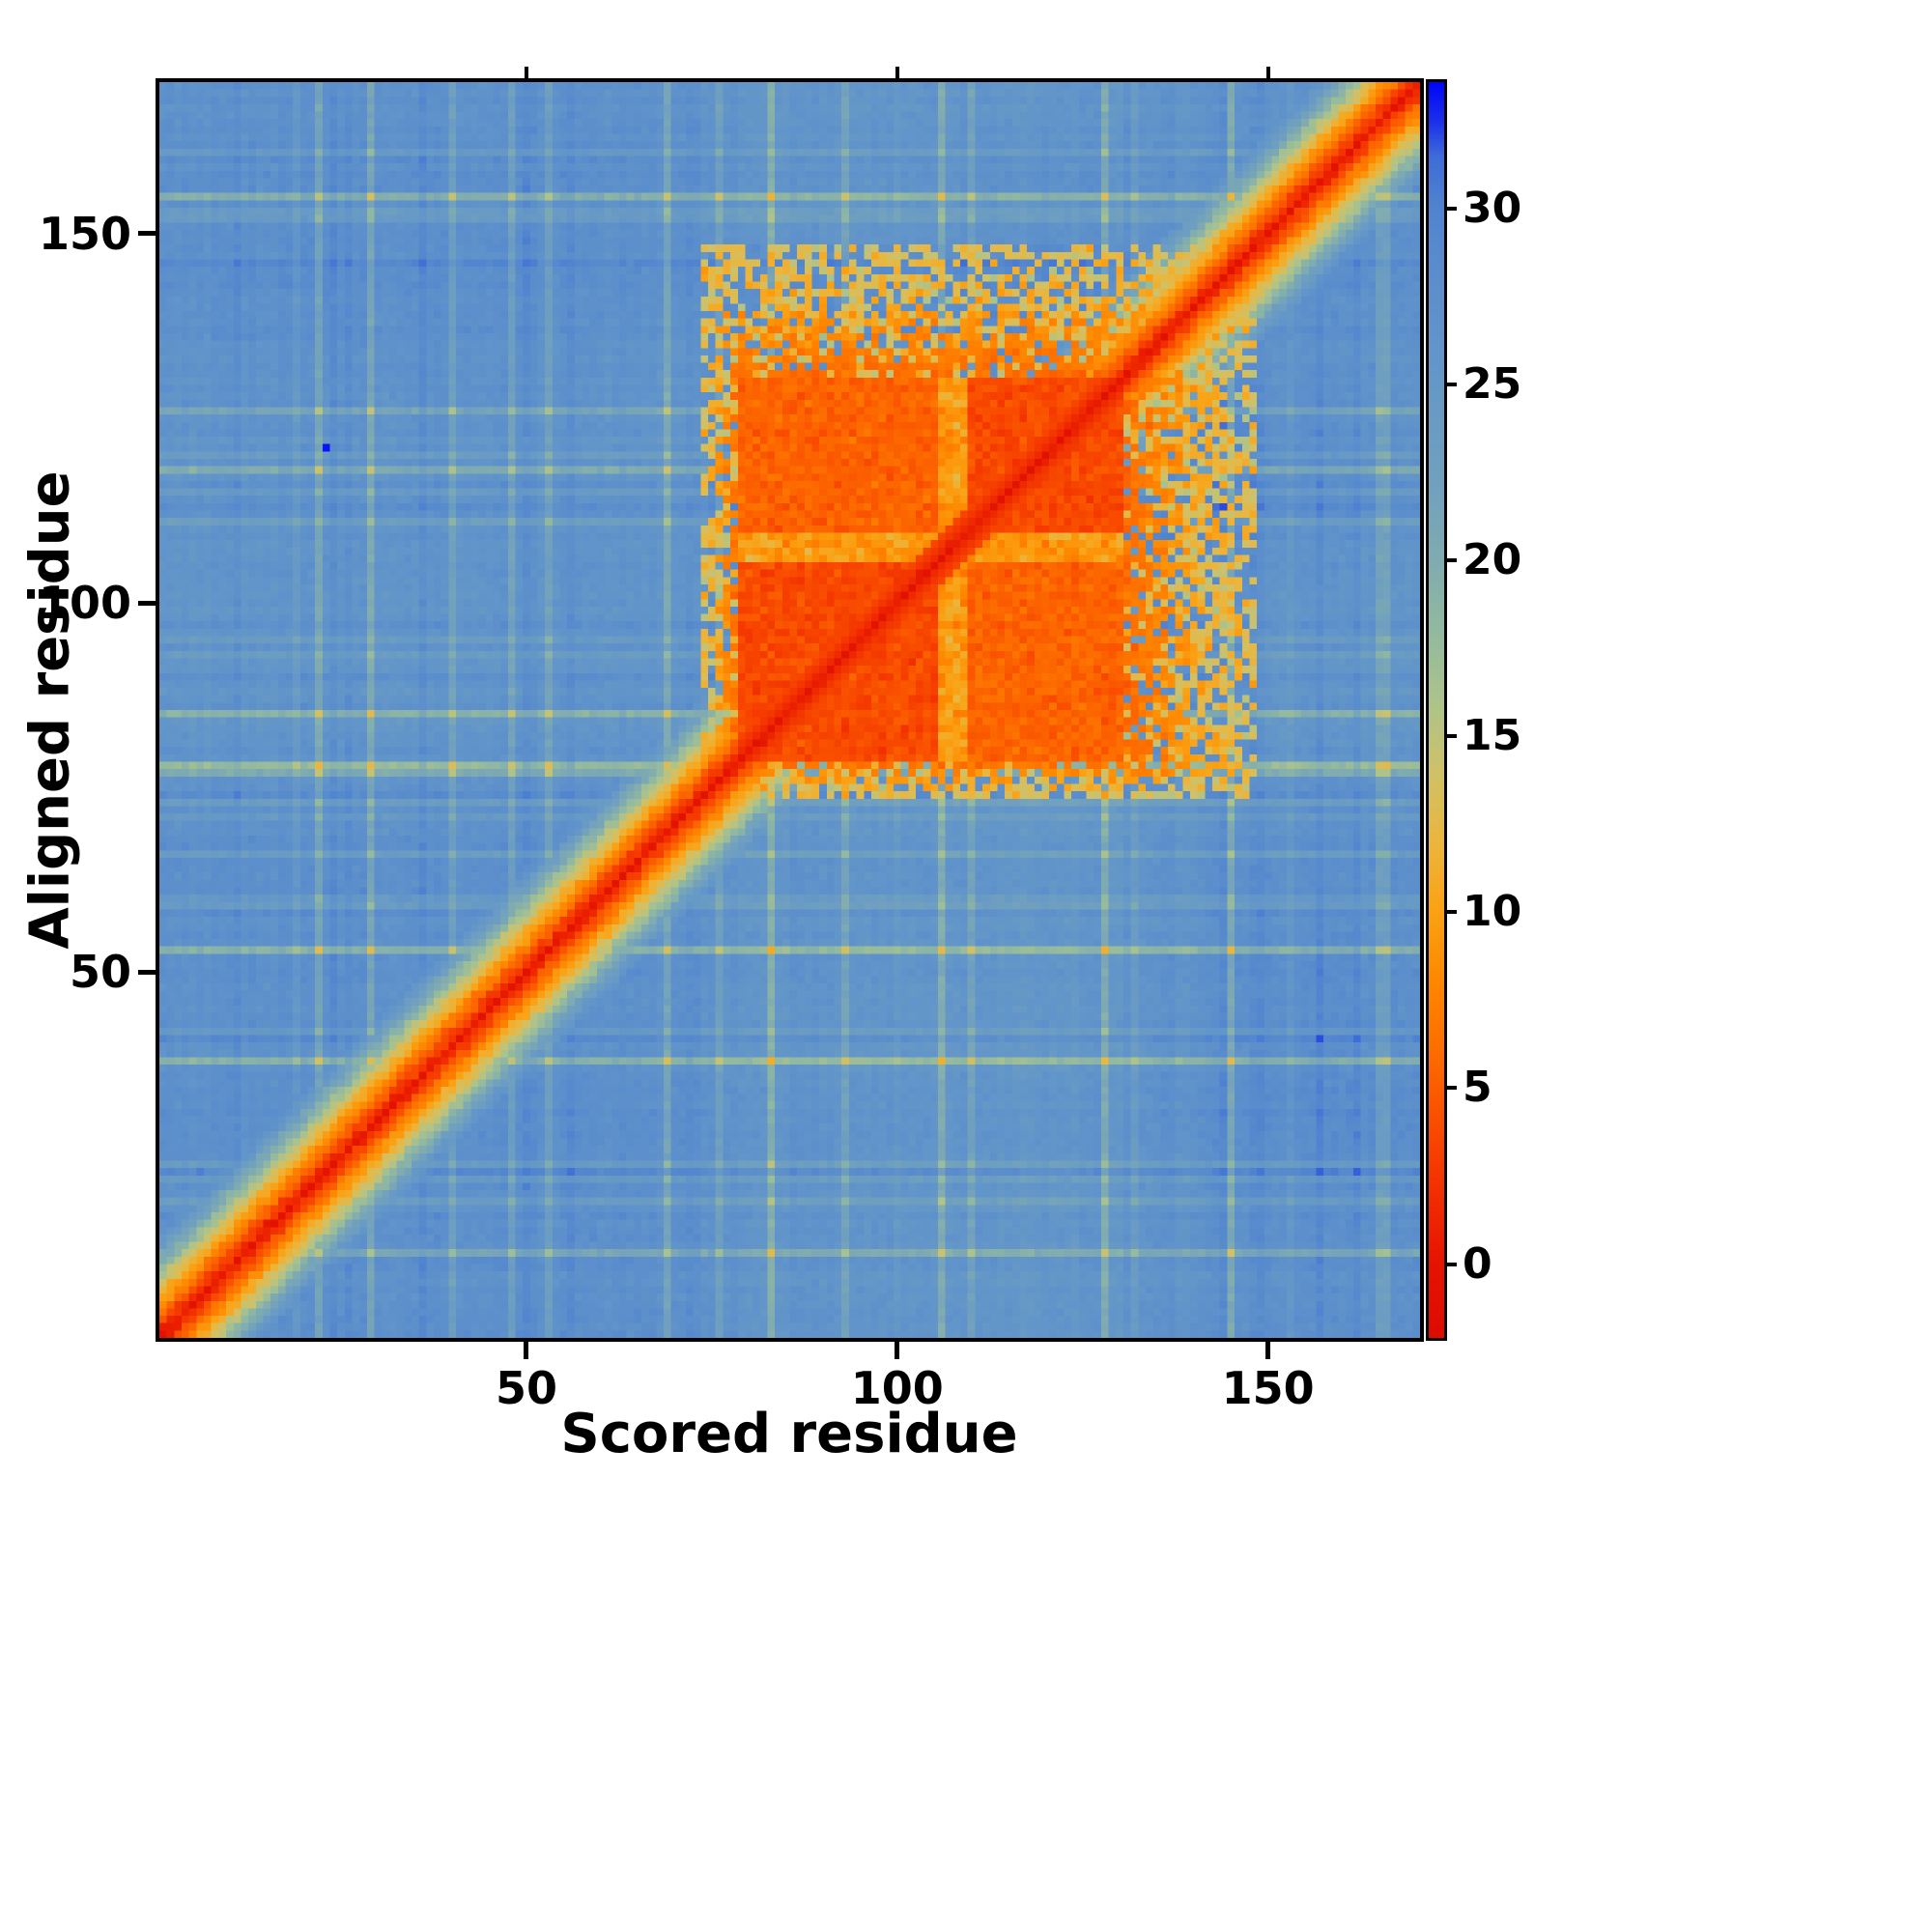 The image size is (1932, 1932). Describe the element at coordinates (1492, 209) in the screenshot. I see `colorbar-tick-label: 30` at that location.